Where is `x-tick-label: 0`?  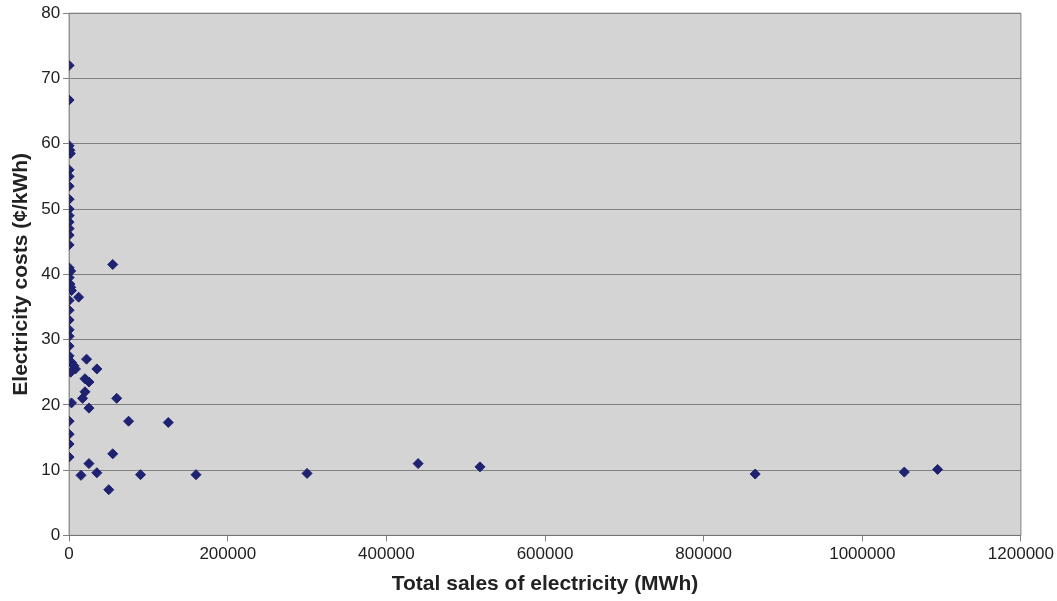
x-tick-label: 0 is located at coordinates (69, 554).